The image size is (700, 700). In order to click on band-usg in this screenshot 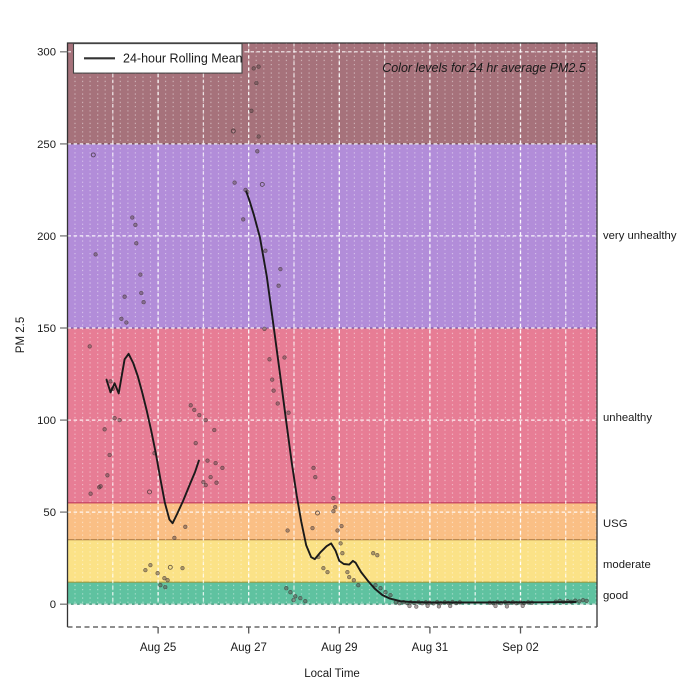, I will do `click(332, 521)`.